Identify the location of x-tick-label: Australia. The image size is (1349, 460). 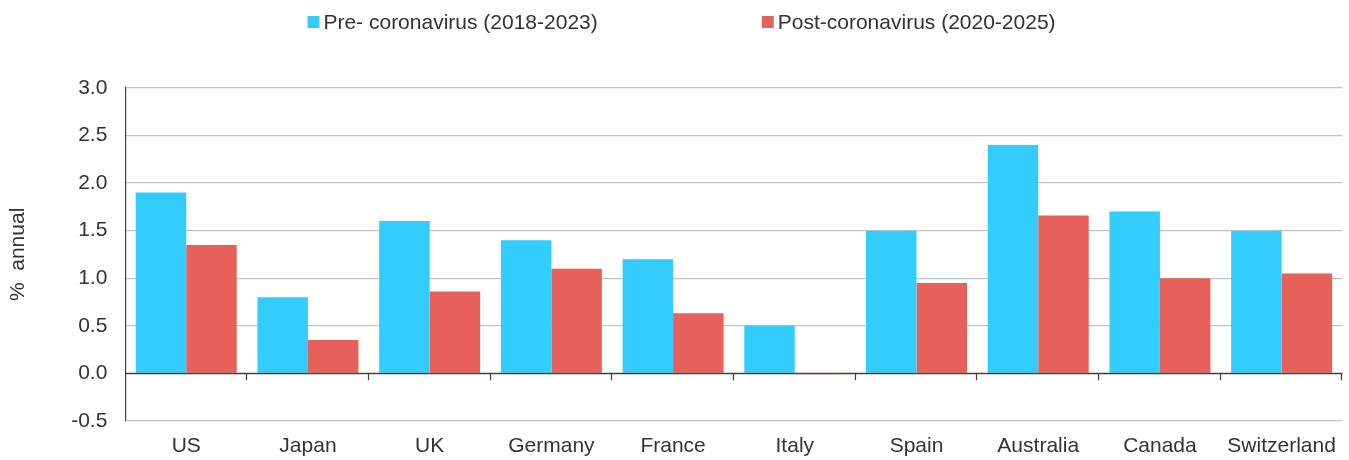
(1038, 445).